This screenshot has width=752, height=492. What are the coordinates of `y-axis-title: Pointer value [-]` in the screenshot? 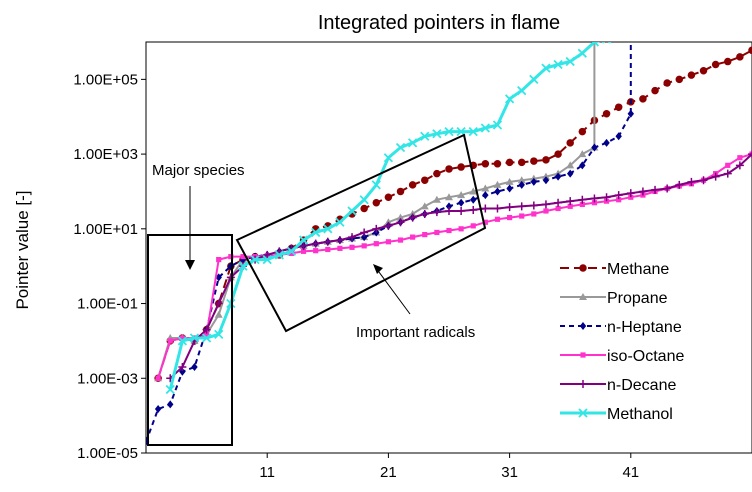 It's located at (22, 249).